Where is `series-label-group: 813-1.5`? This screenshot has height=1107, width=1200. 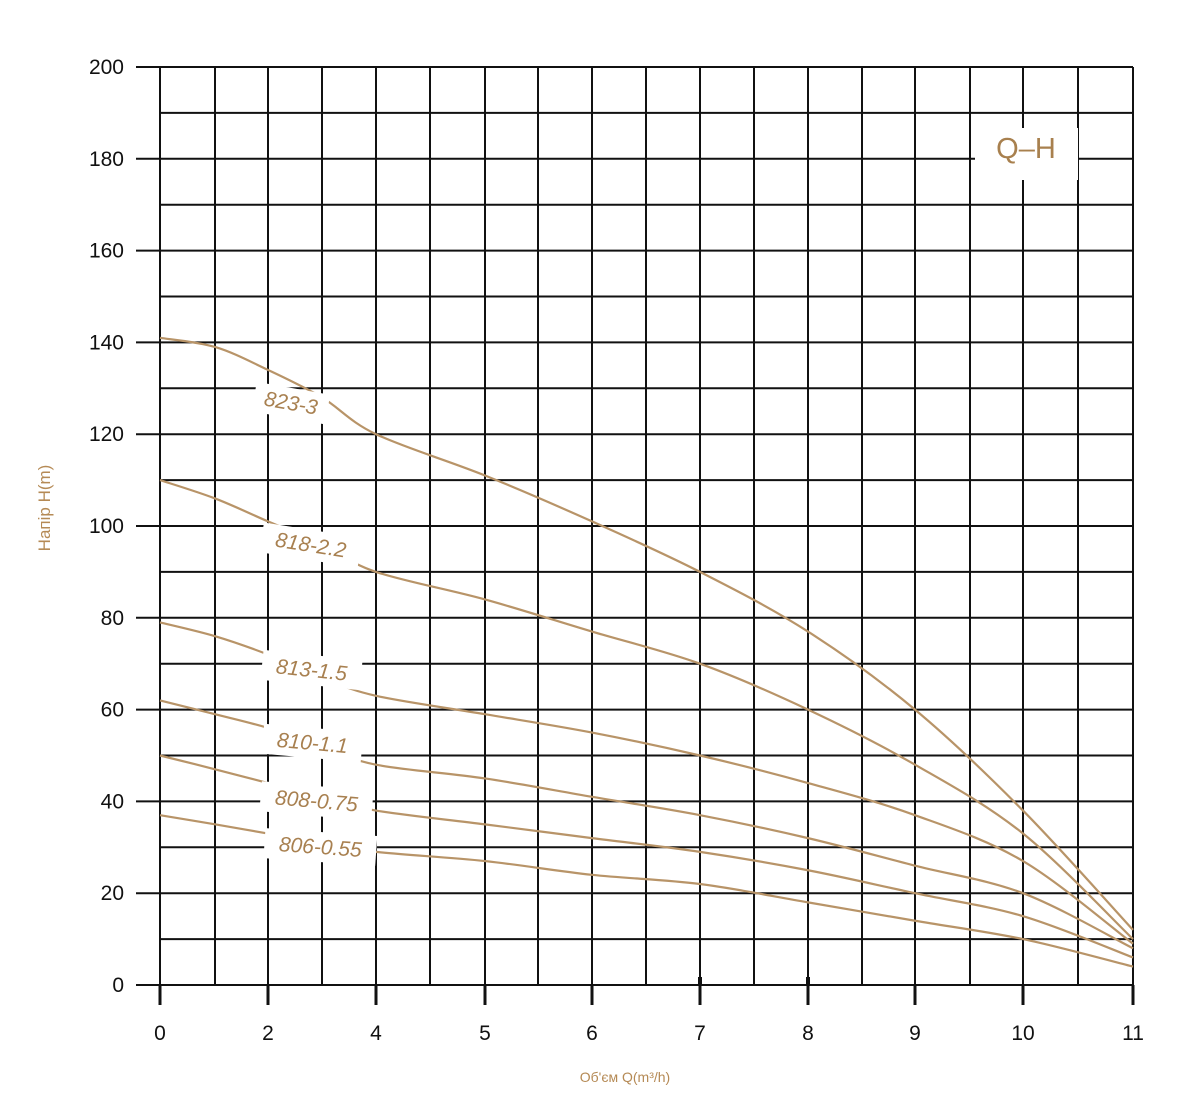
series-label-group: 813-1.5 is located at coordinates (311, 670).